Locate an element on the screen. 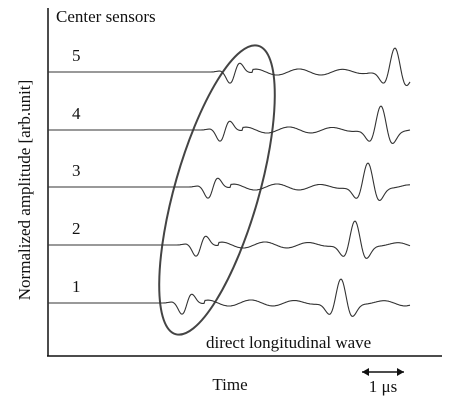 This screenshot has width=450, height=400. sensor-label: 1 is located at coordinates (76, 286).